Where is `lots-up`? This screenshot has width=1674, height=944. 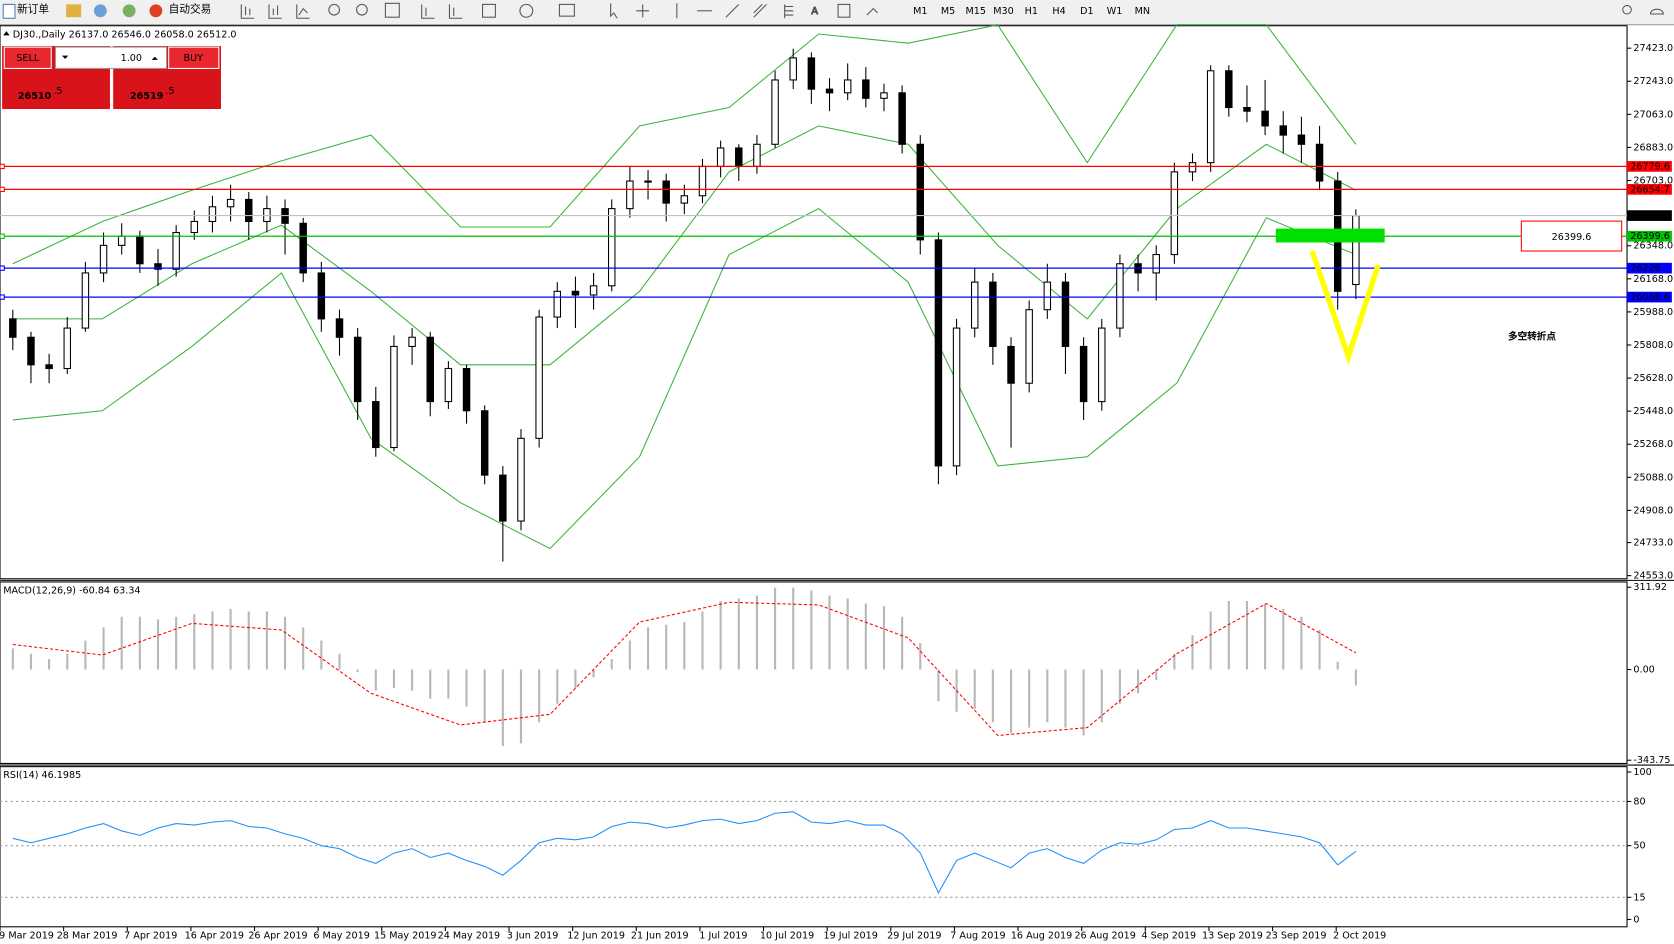
lots-up is located at coordinates (155, 58).